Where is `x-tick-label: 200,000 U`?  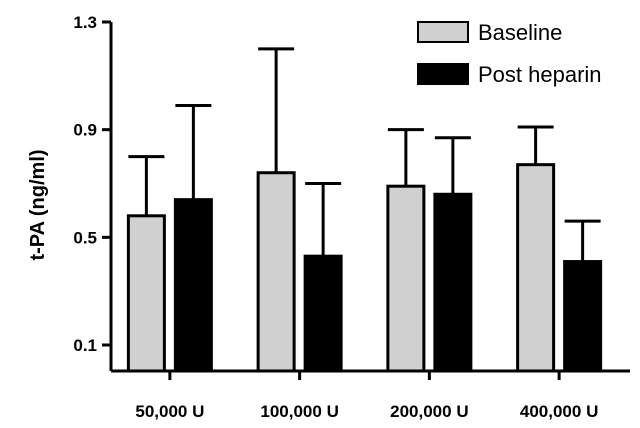 x-tick-label: 200,000 U is located at coordinates (429, 411).